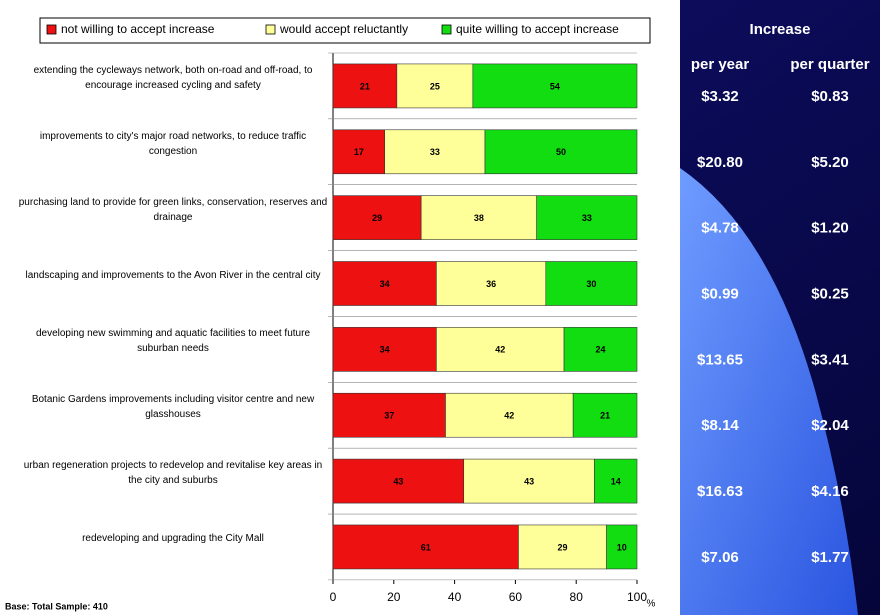  I want to click on data-label: 61, so click(426, 547).